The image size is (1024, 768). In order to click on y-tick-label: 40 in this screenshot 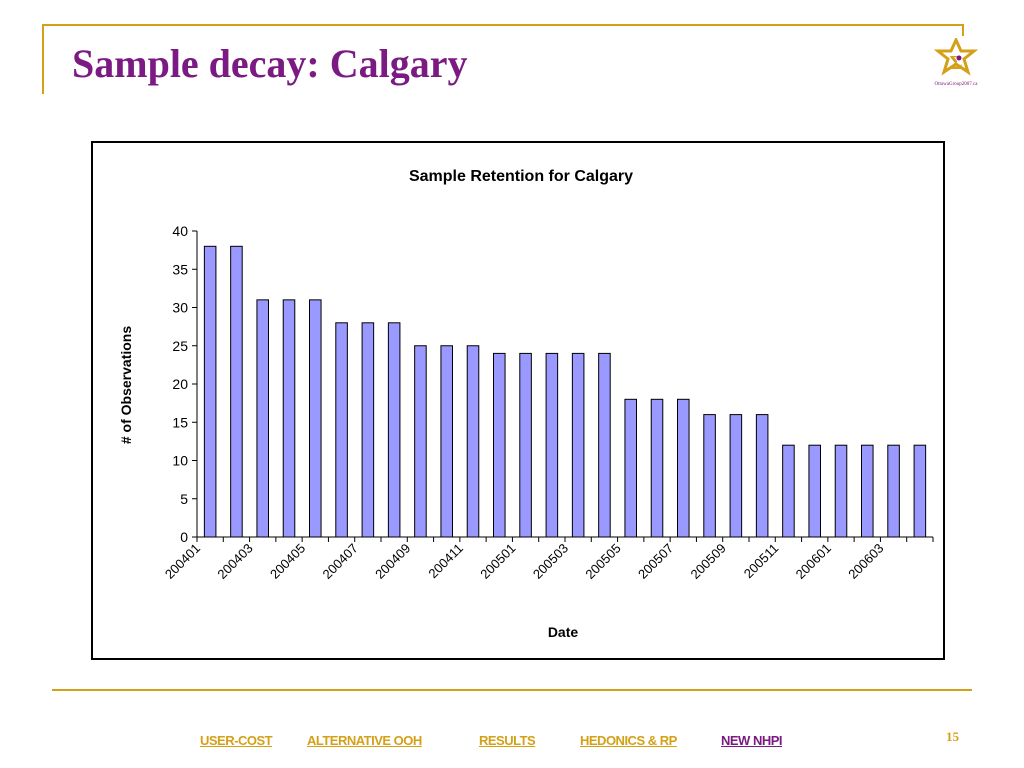, I will do `click(180, 231)`.